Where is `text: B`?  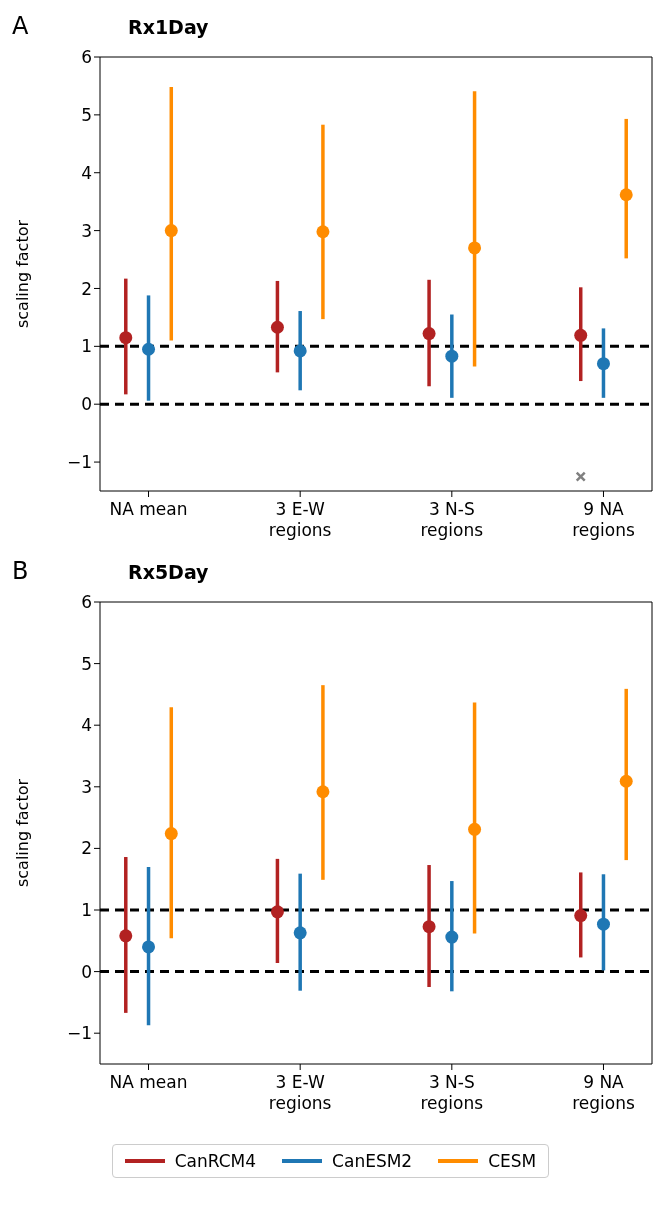
text: B is located at coordinates (20, 571).